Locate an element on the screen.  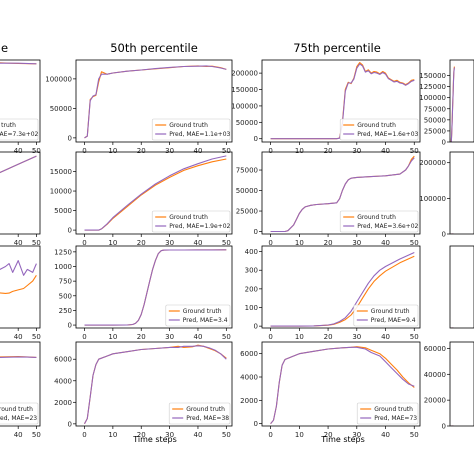
subplot-r3c0: 40 50 Ground truth Pred, MAE=23 is located at coordinates (20, 390).